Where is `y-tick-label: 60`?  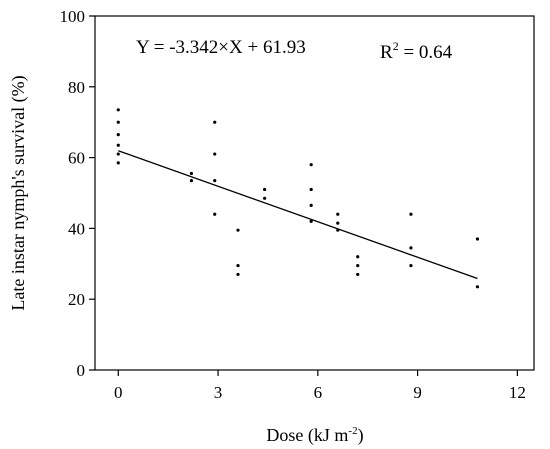
y-tick-label: 60 is located at coordinates (76, 158).